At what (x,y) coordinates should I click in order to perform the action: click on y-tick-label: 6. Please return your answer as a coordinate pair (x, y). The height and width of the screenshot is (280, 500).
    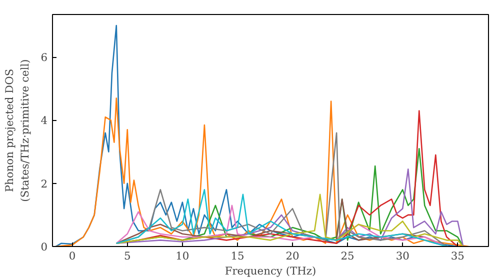
    Looking at the image, I should click on (44, 57).